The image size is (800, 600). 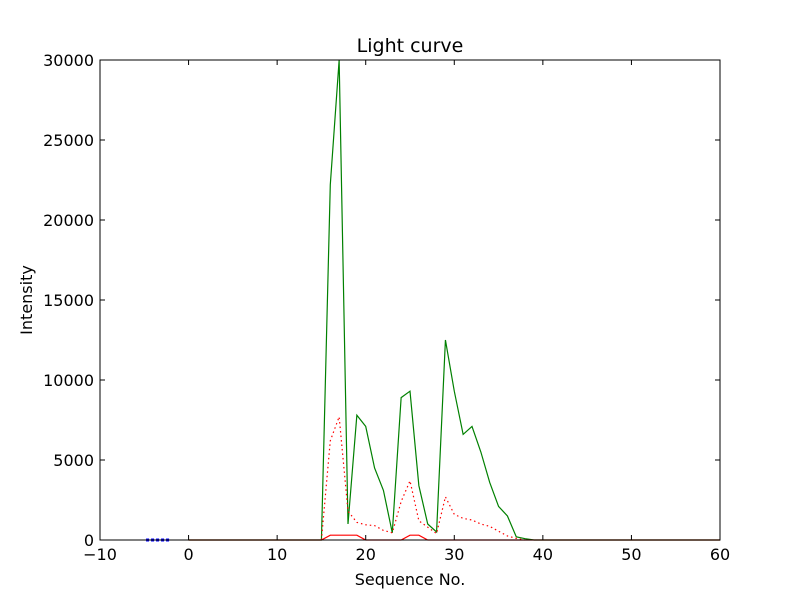 I want to click on y-tick-label: 10000, so click(x=68, y=380).